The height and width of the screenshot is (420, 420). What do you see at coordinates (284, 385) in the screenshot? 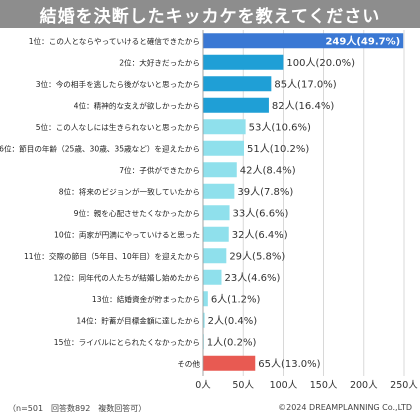
I see `x-tick-label: 100人` at bounding box center [284, 385].